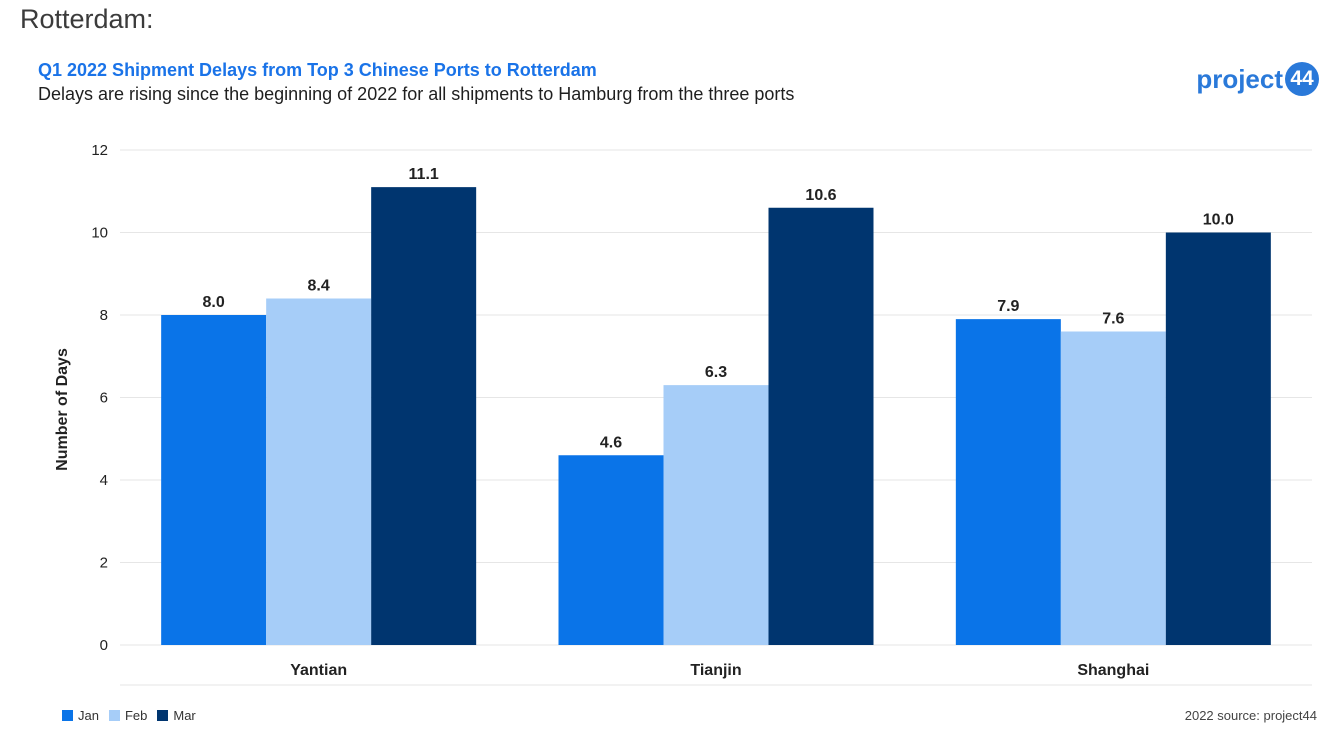  I want to click on y-tick-label: 6, so click(104, 398).